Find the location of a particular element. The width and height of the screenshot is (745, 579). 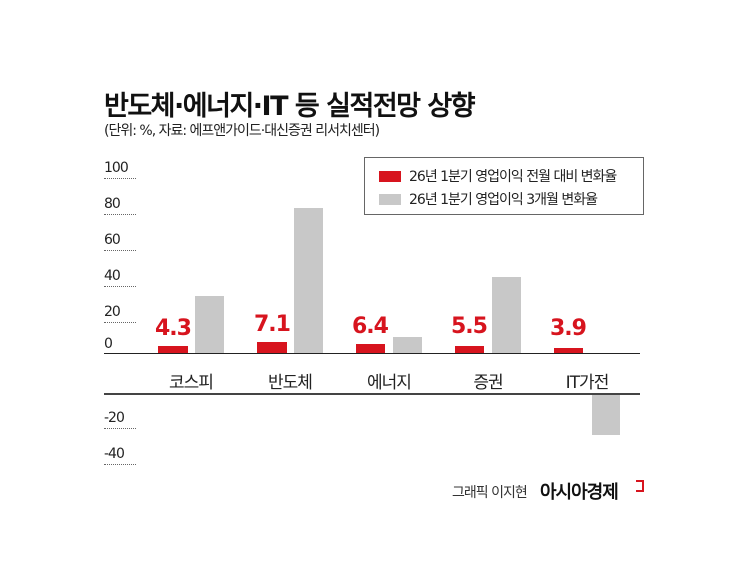

category-label: 에너지 is located at coordinates (389, 383).